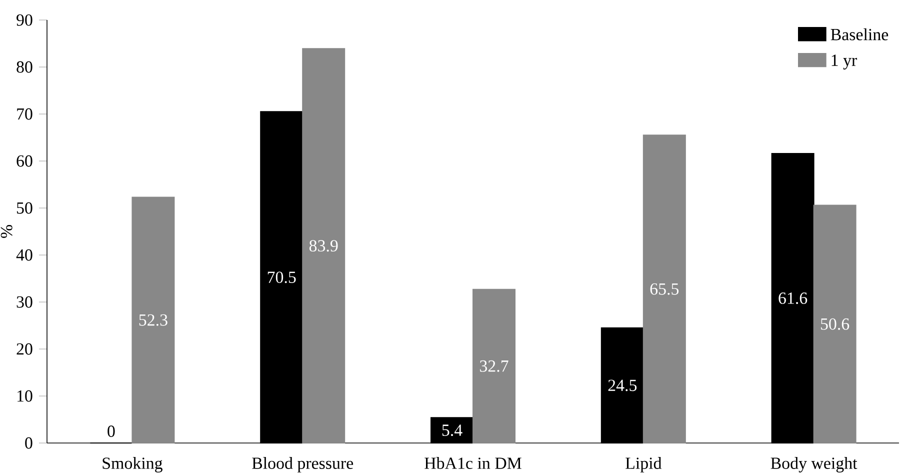 The height and width of the screenshot is (474, 900). What do you see at coordinates (24, 20) in the screenshot?
I see `y-tick-label: 90` at bounding box center [24, 20].